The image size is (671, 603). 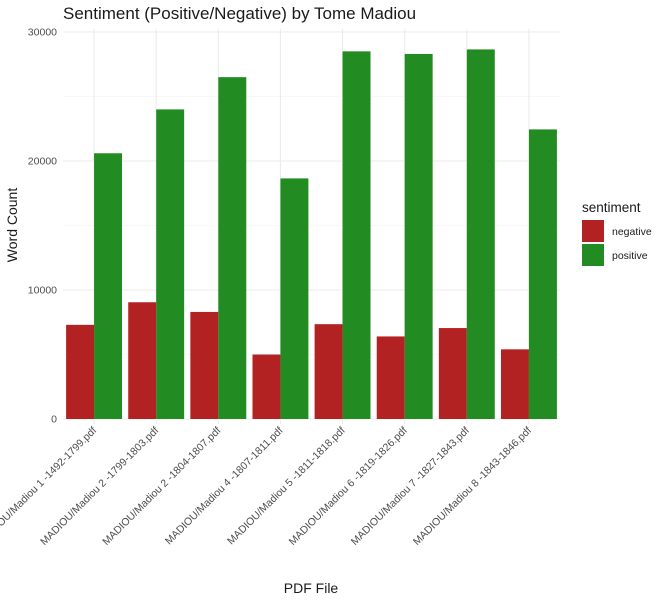 What do you see at coordinates (348, 486) in the screenshot?
I see `x-tick-label: MADIOU/Madiou 6 -1819-1826.pdf` at bounding box center [348, 486].